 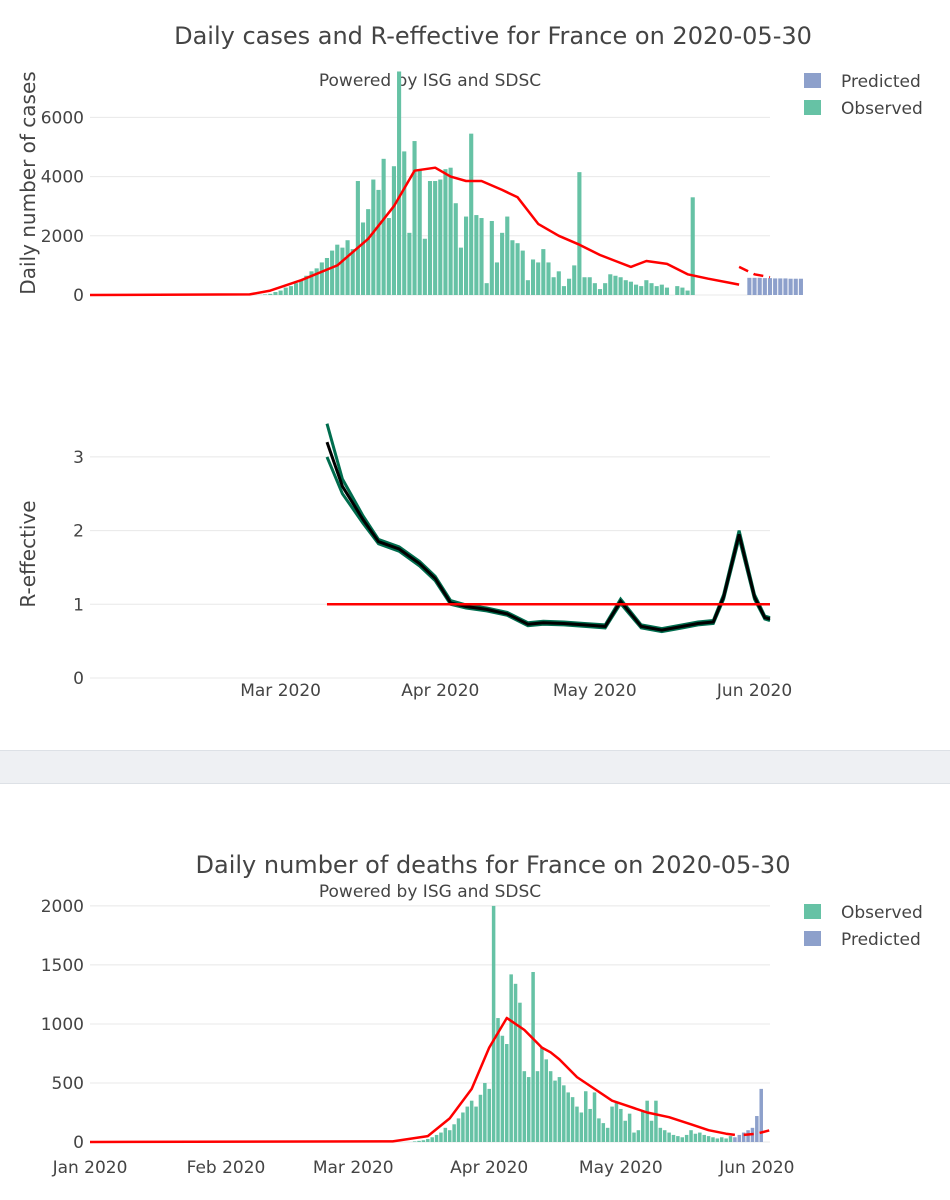 What do you see at coordinates (595, 691) in the screenshot?
I see `reff-x-tick-label: May 2020` at bounding box center [595, 691].